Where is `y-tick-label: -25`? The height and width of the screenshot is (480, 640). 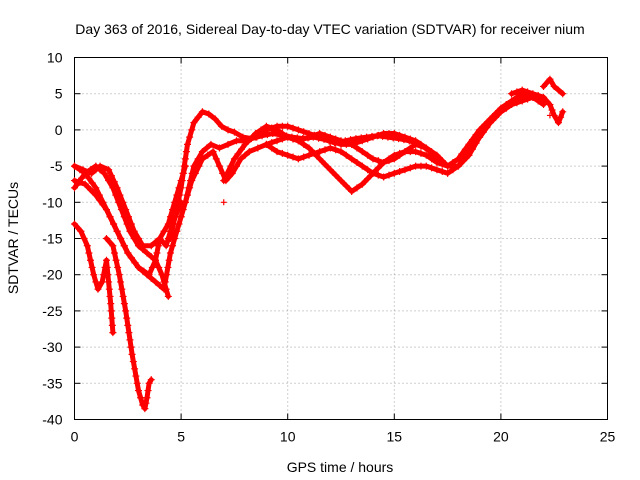 y-tick-label: -25 is located at coordinates (52, 311).